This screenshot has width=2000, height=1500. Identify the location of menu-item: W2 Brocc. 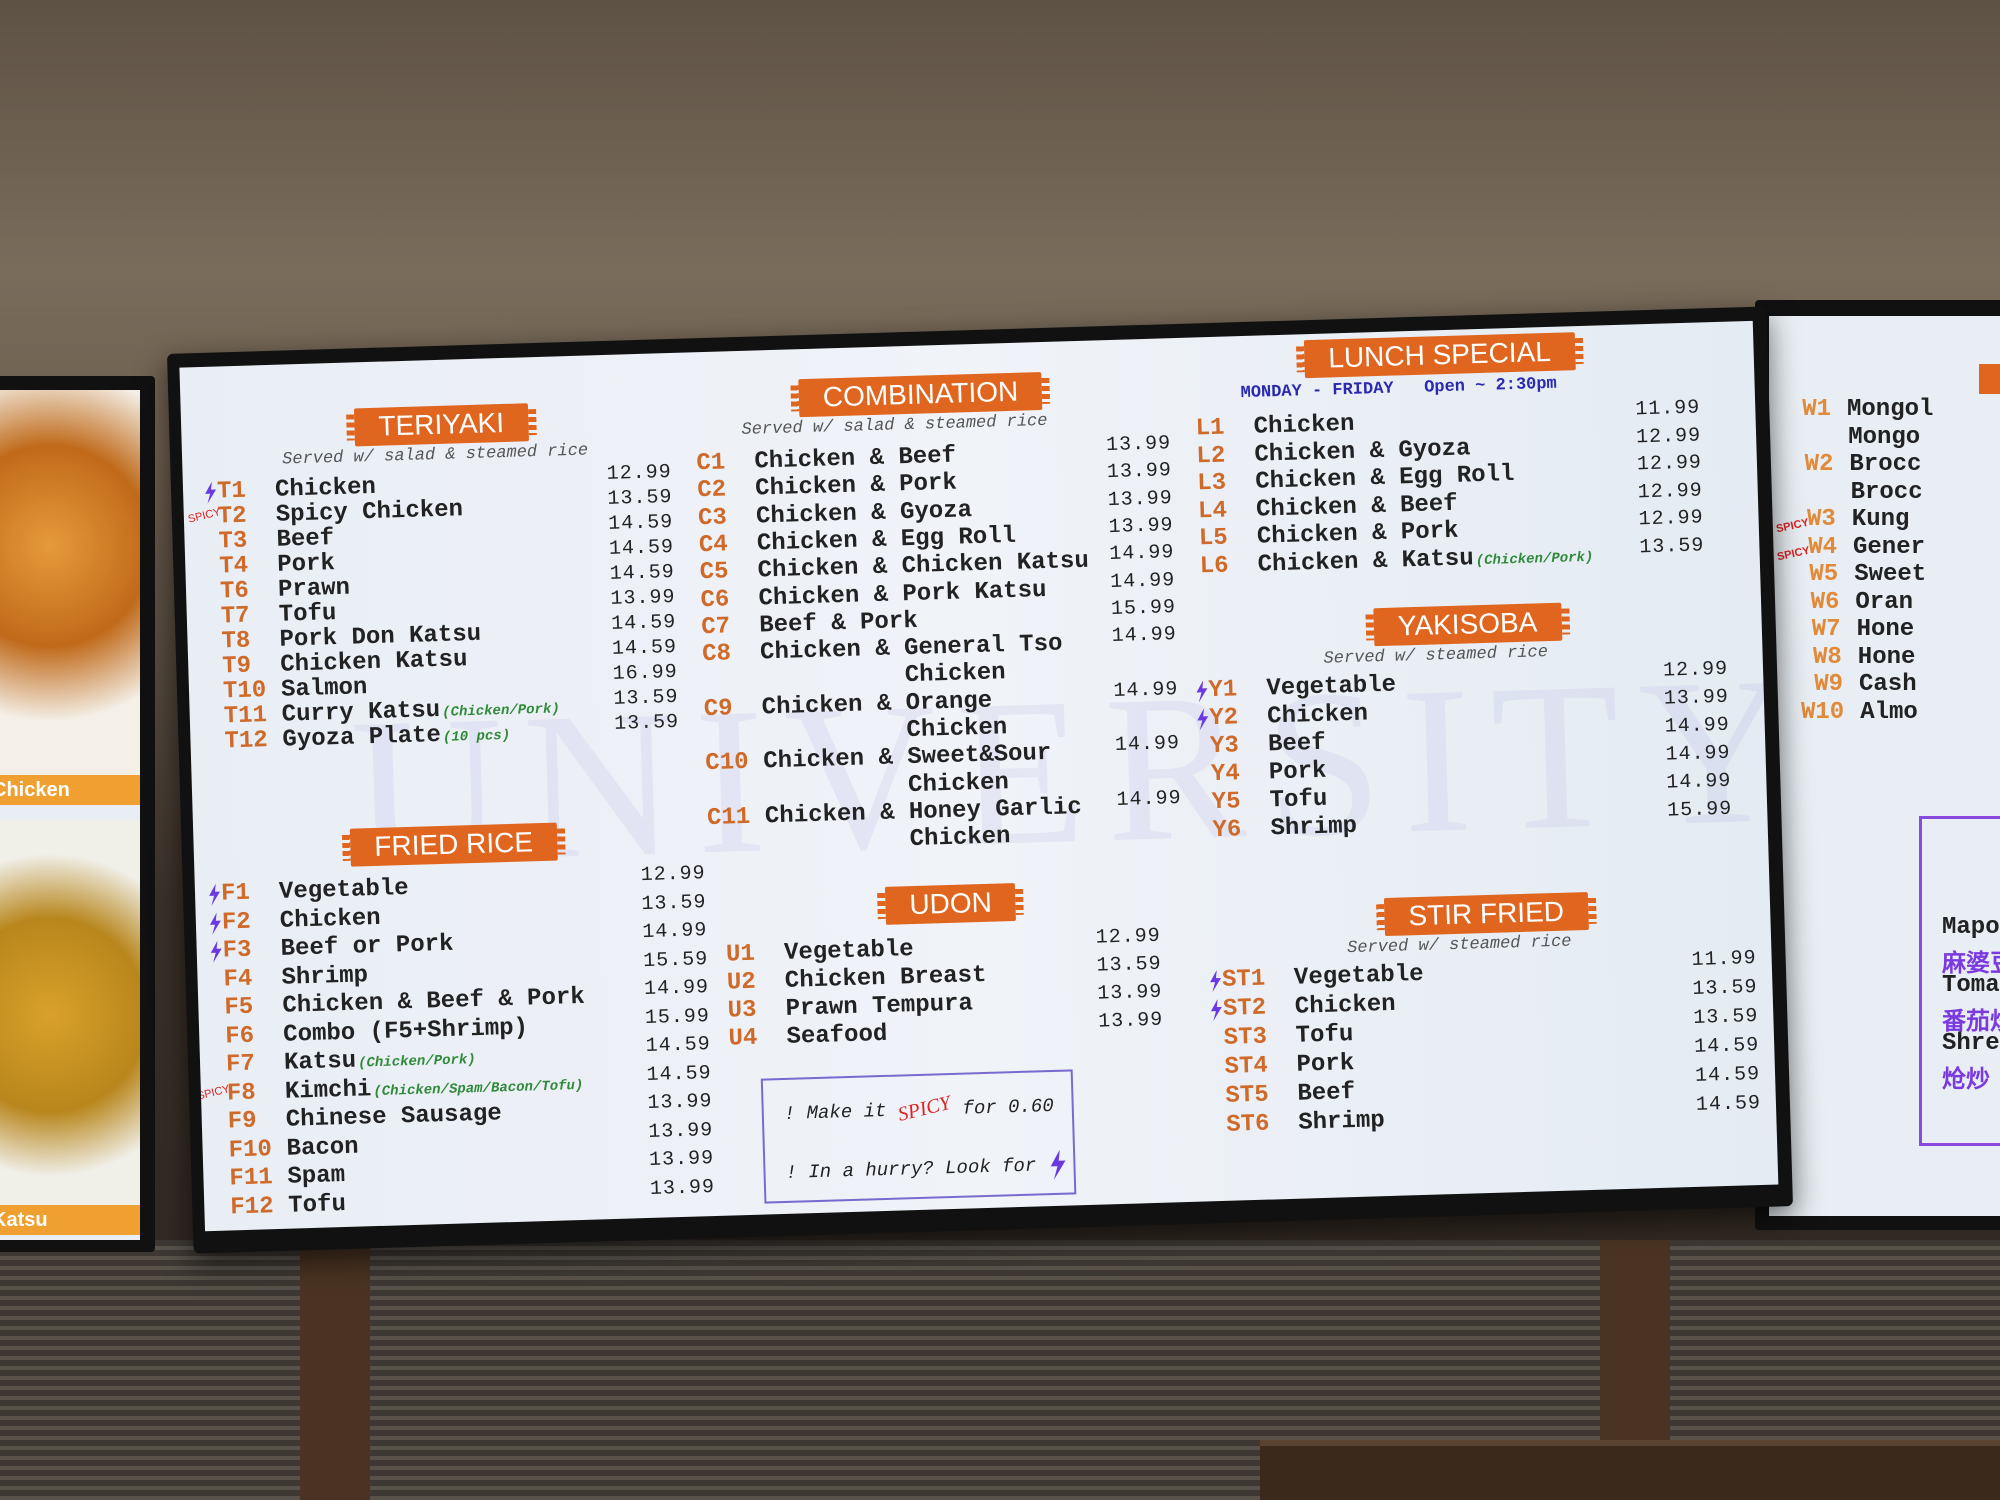
(1846, 465).